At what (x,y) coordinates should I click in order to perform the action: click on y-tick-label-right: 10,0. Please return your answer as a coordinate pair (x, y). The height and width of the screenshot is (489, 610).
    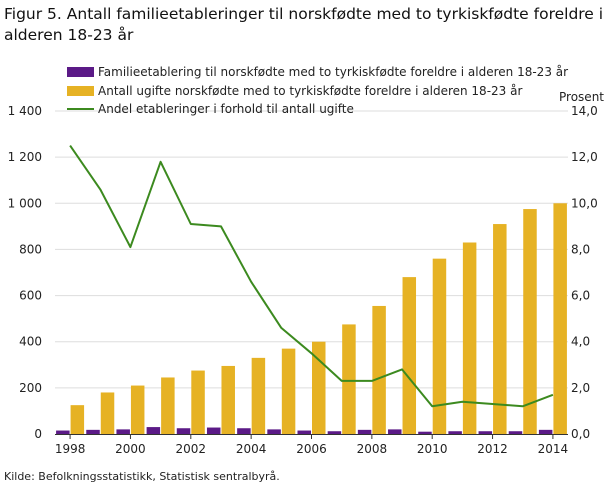
    Looking at the image, I should click on (584, 203).